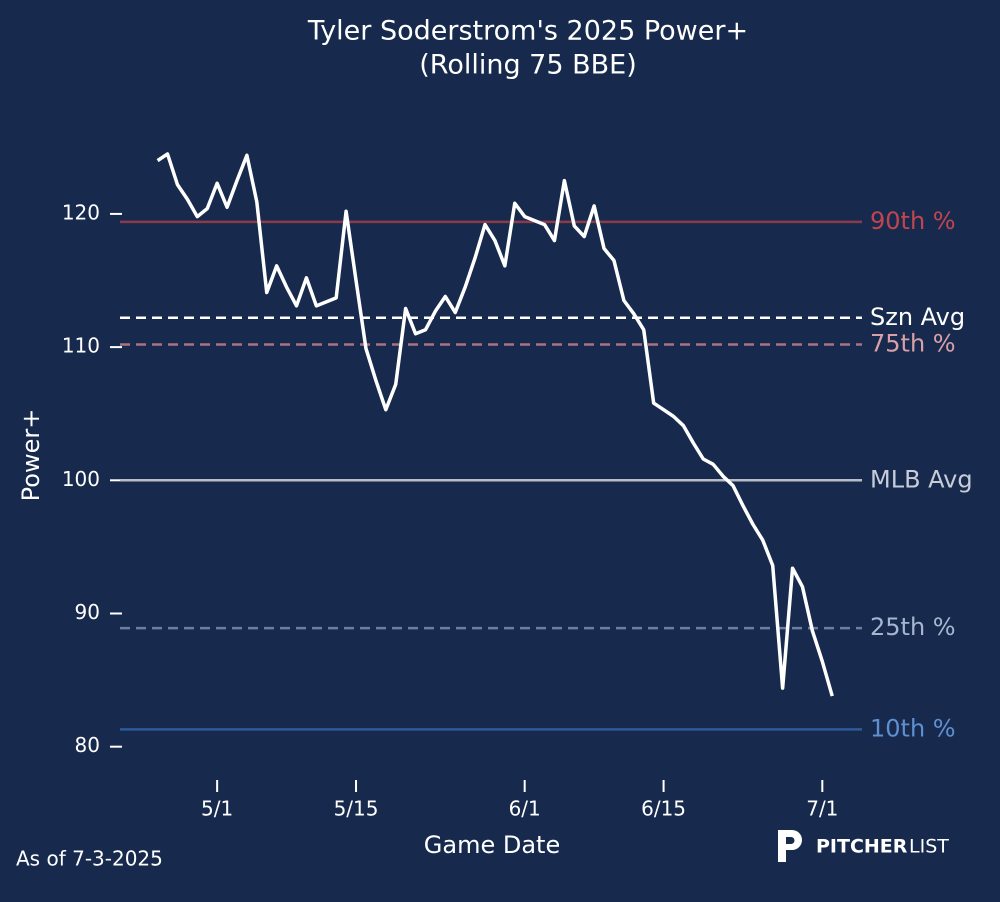 This screenshot has width=1000, height=902. I want to click on chart-subtitle: (Rolling 75 BBE), so click(528, 65).